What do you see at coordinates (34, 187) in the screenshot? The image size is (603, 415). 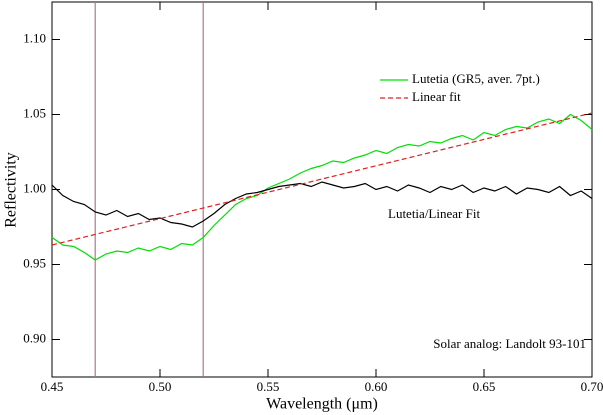 I see `y-tick-label: 1.00` at bounding box center [34, 187].